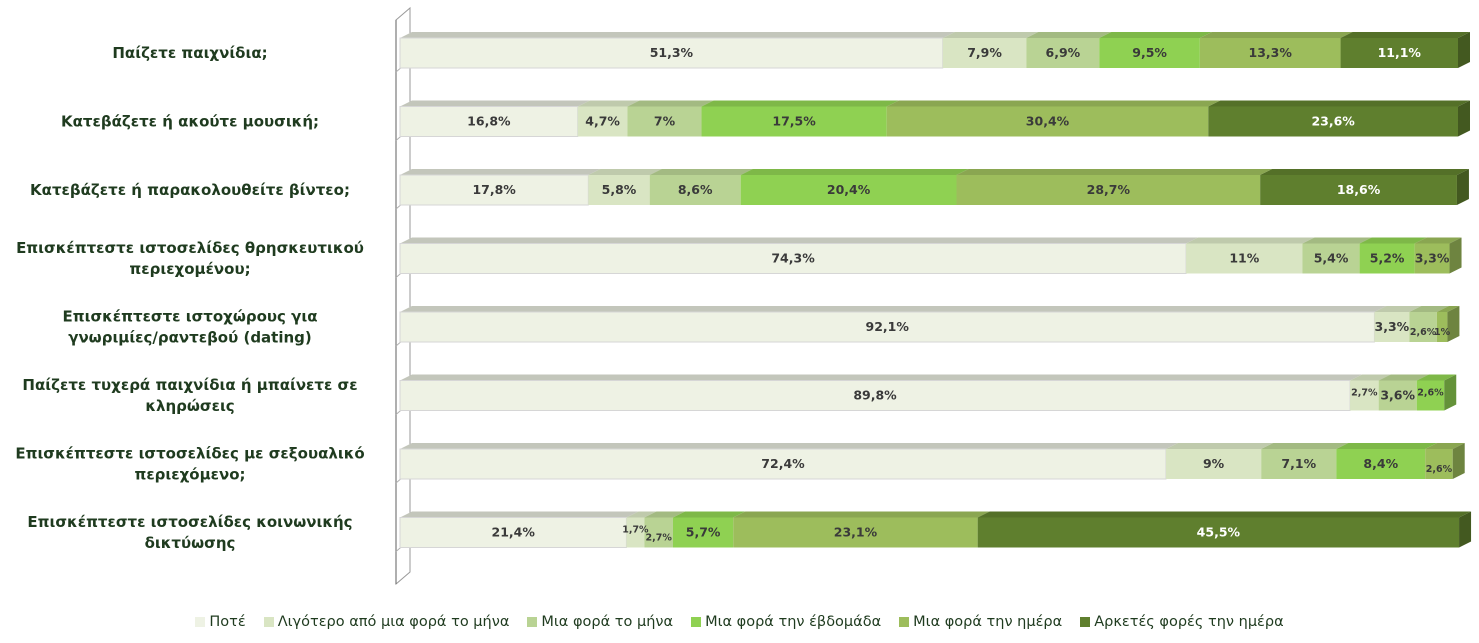  I want to click on legend-item: Μια φορά το μήνα, so click(600, 622).